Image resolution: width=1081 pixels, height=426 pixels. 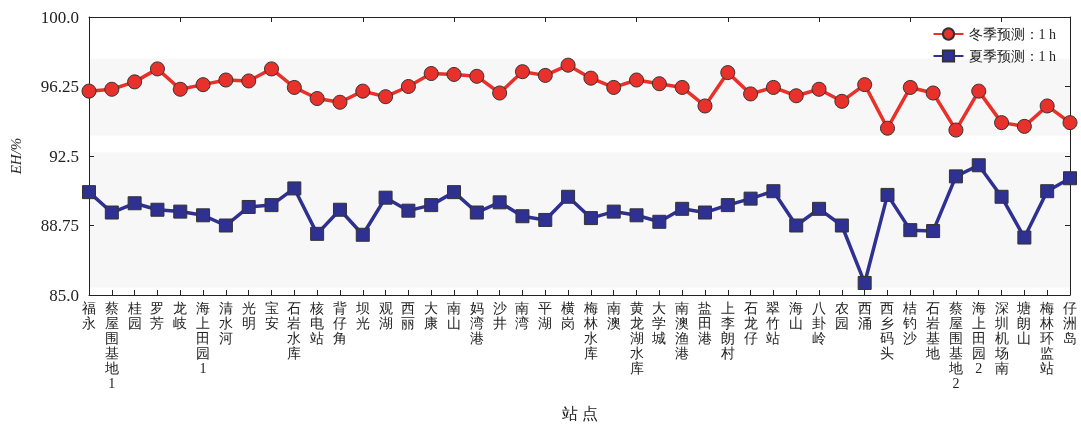 What do you see at coordinates (431, 316) in the screenshot?
I see `x-tick-label: 大康` at bounding box center [431, 316].